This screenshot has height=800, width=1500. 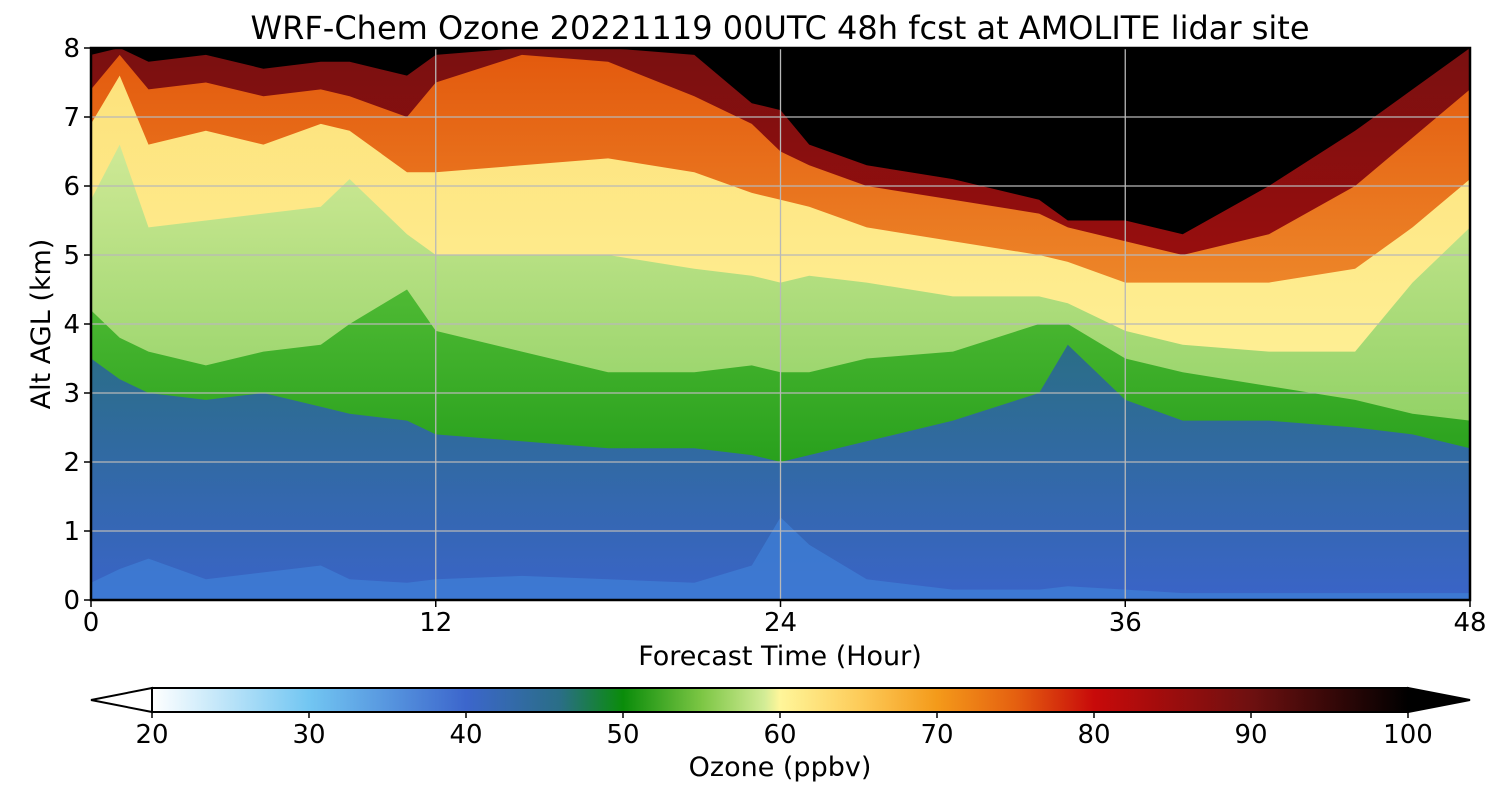 What do you see at coordinates (71, 463) in the screenshot?
I see `y-tick-label: 2` at bounding box center [71, 463].